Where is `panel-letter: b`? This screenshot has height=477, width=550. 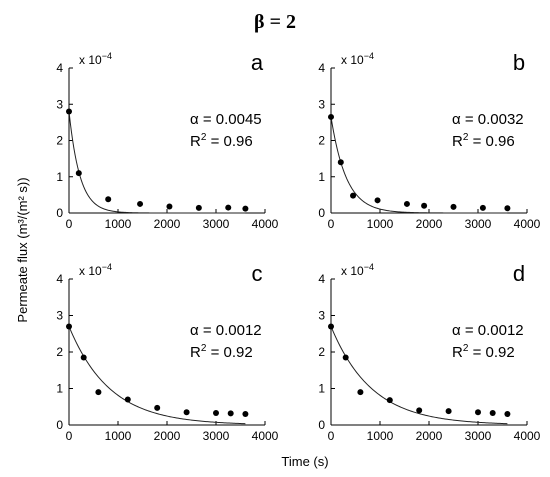 panel-letter: b is located at coordinates (519, 62).